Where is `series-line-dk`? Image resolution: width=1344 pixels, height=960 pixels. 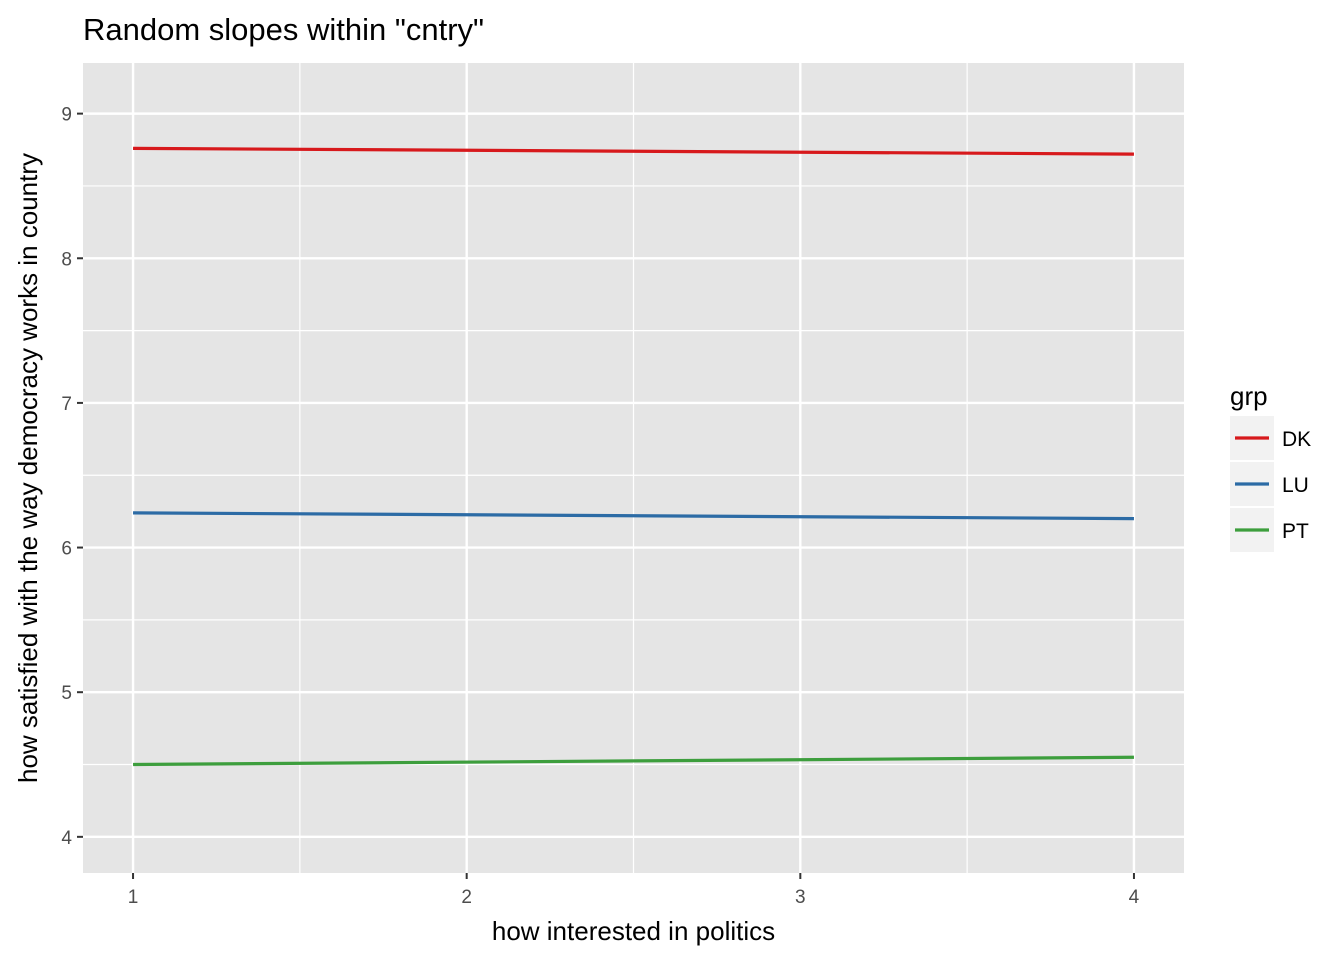
series-line-dk is located at coordinates (633, 151).